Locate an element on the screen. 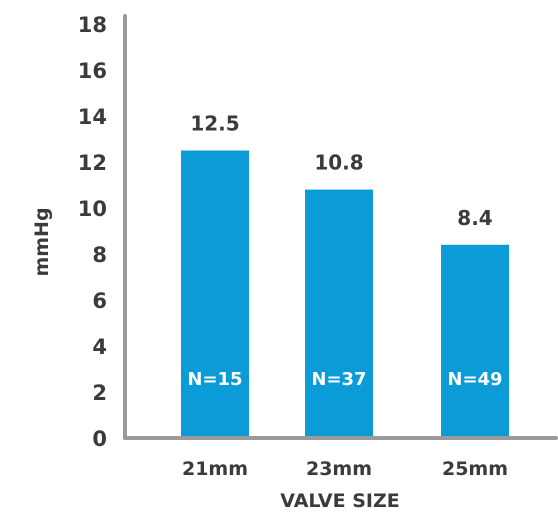 The image size is (558, 515). bar-value-label: 10.8 is located at coordinates (338, 163).